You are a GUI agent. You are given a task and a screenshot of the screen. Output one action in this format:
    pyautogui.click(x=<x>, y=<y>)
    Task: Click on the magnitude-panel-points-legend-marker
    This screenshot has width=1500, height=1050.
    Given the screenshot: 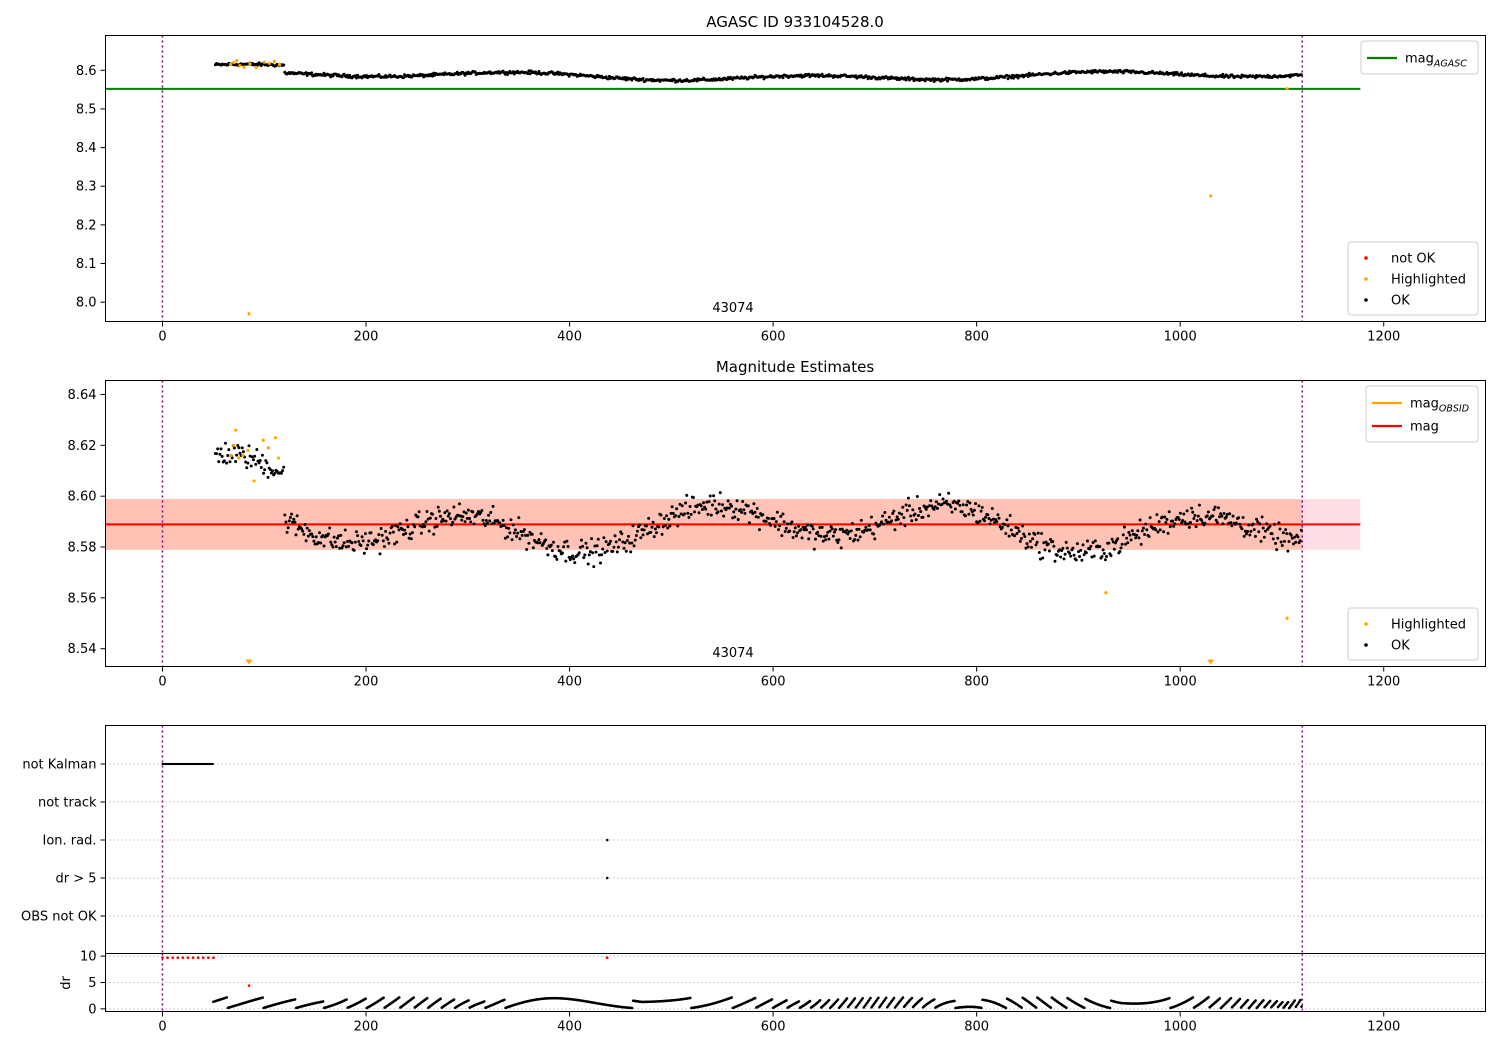 What is the action you would take?
    pyautogui.click(x=1366, y=645)
    